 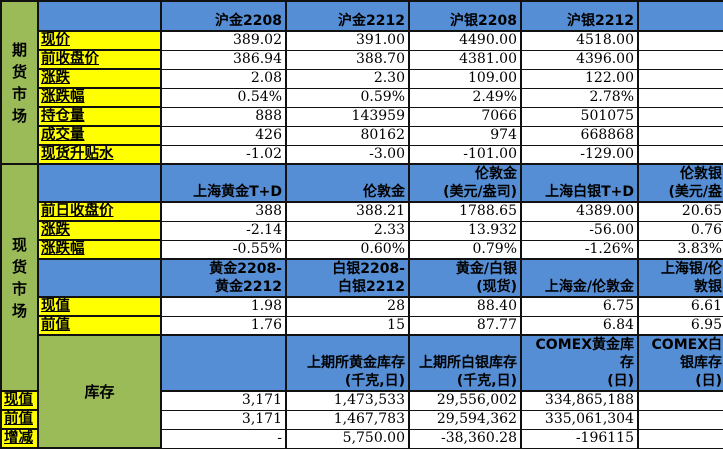 What do you see at coordinates (579, 249) in the screenshot?
I see `cell-value: -1.26%` at bounding box center [579, 249].